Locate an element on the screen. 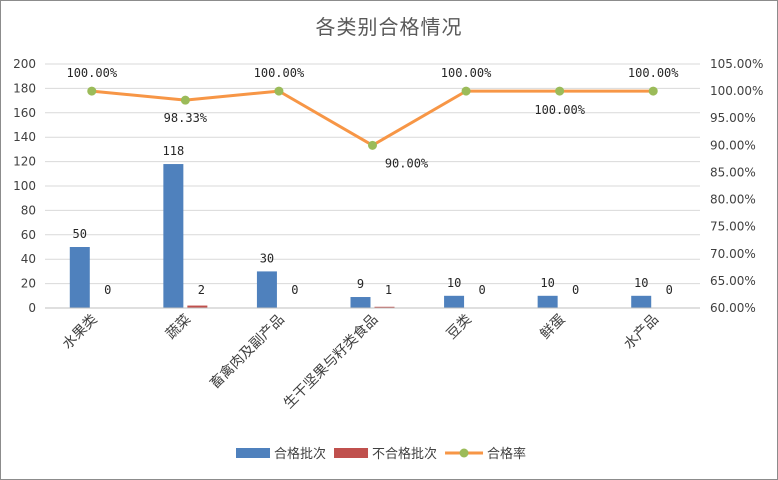 The height and width of the screenshot is (480, 778). bar-pass-label: 30 is located at coordinates (267, 258).